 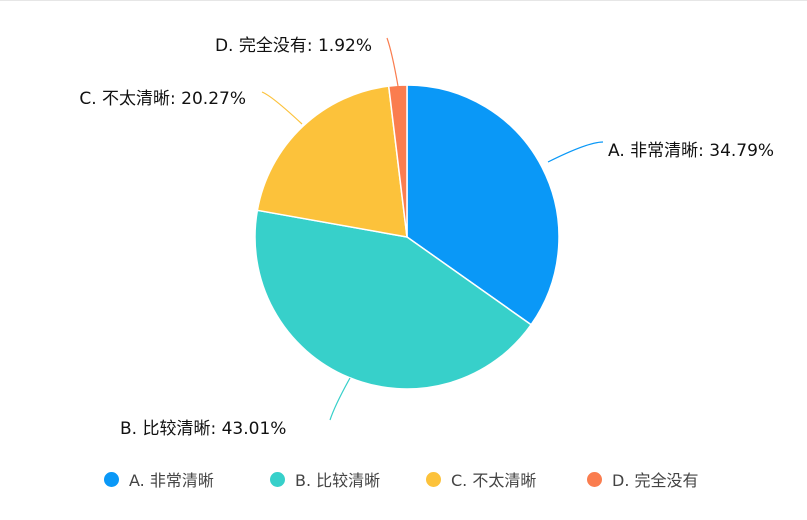 What do you see at coordinates (575, 152) in the screenshot?
I see `leader-line-a` at bounding box center [575, 152].